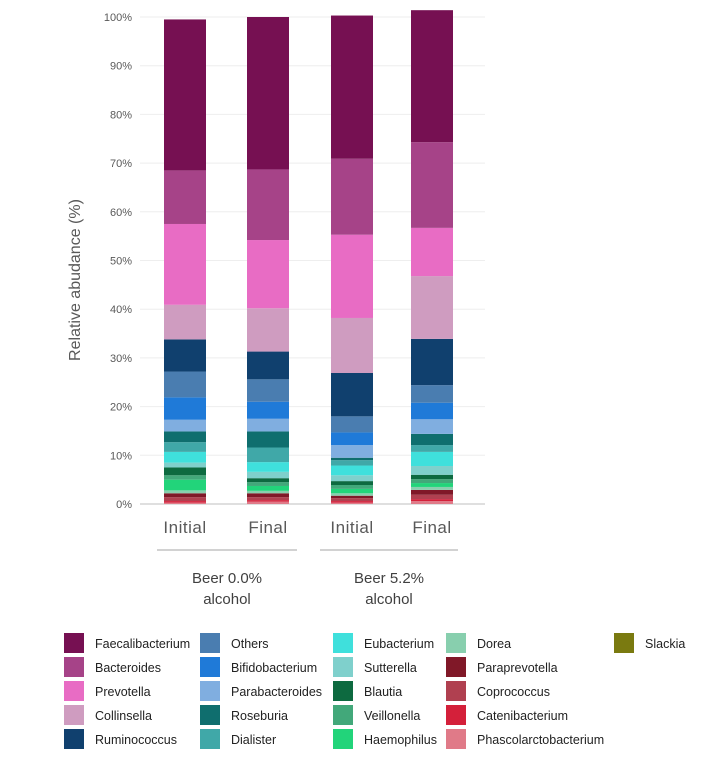 Image resolution: width=701 pixels, height=760 pixels. What do you see at coordinates (123, 692) in the screenshot?
I see `legend-label: Prevotella` at bounding box center [123, 692].